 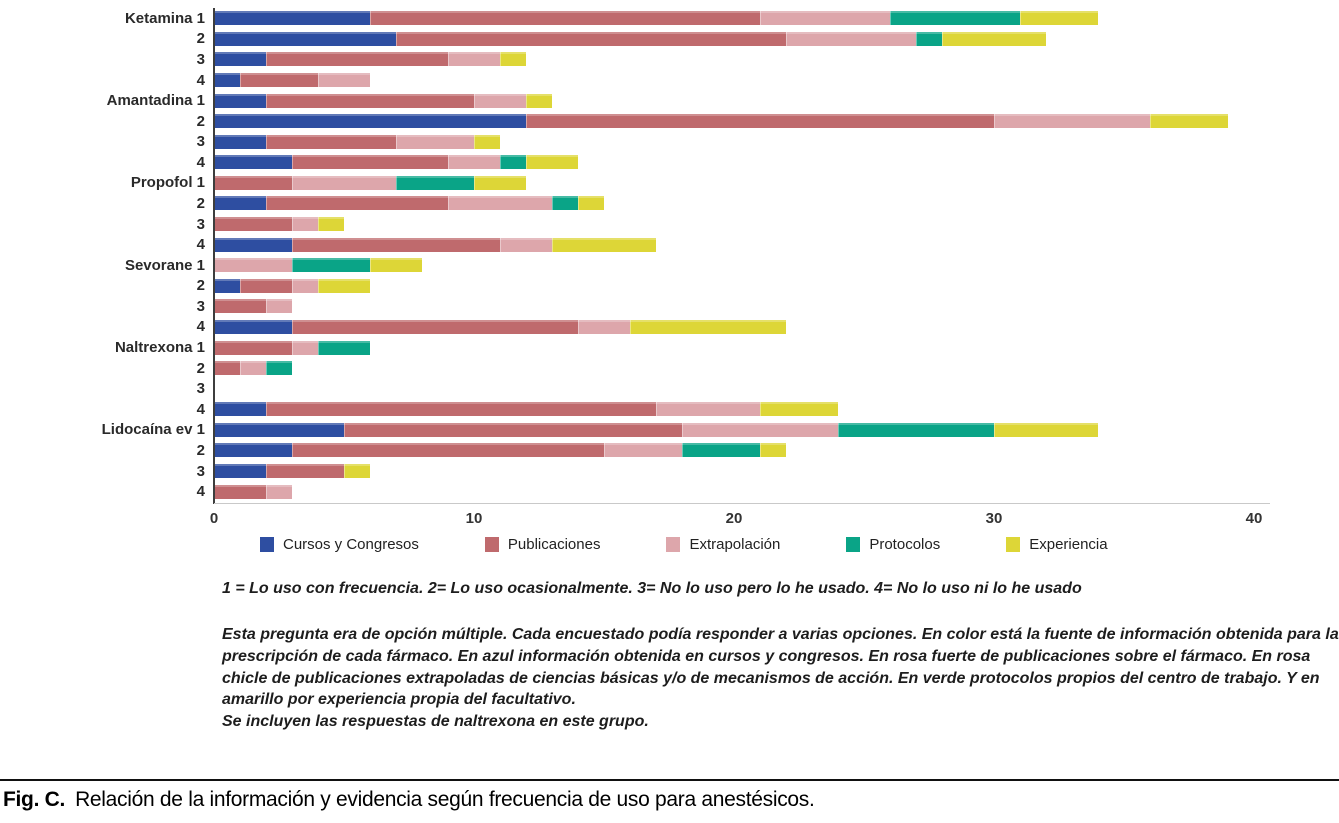 What do you see at coordinates (214, 518) in the screenshot?
I see `x-tick-label: 0` at bounding box center [214, 518].